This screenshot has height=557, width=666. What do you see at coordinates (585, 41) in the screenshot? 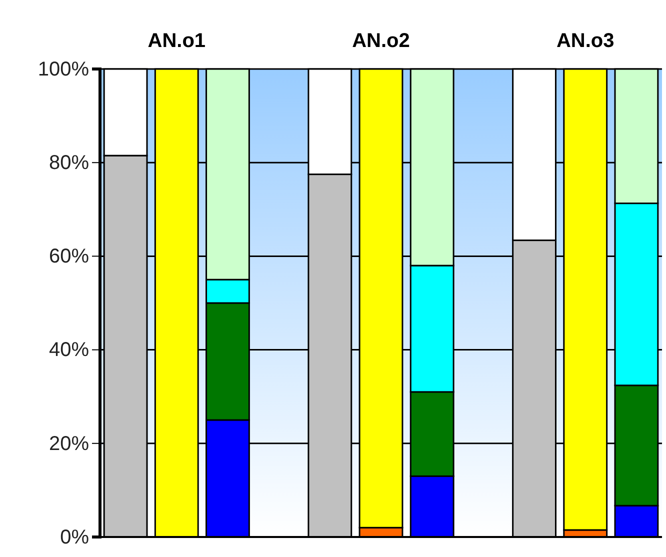
I see `x-tick-label: AN.o3` at bounding box center [585, 41].